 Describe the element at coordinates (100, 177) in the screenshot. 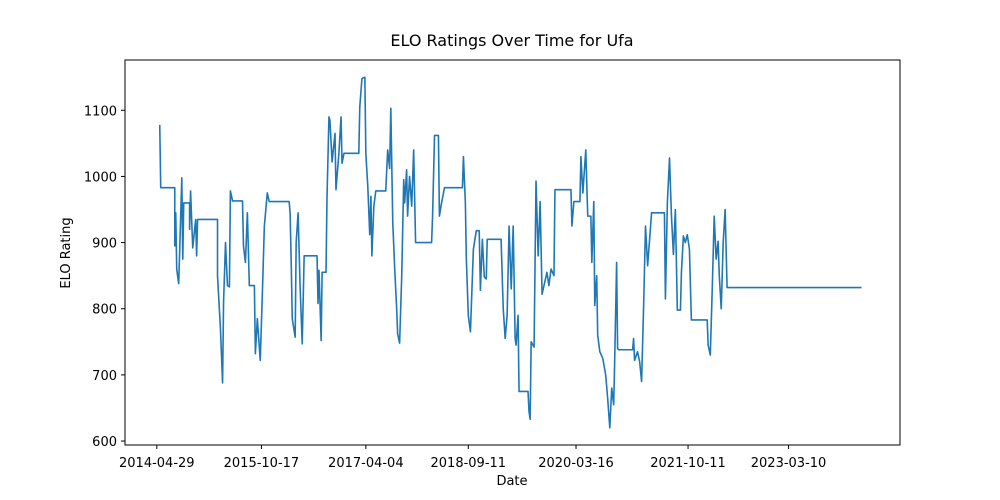

I see `y-tick-label: 1000` at that location.